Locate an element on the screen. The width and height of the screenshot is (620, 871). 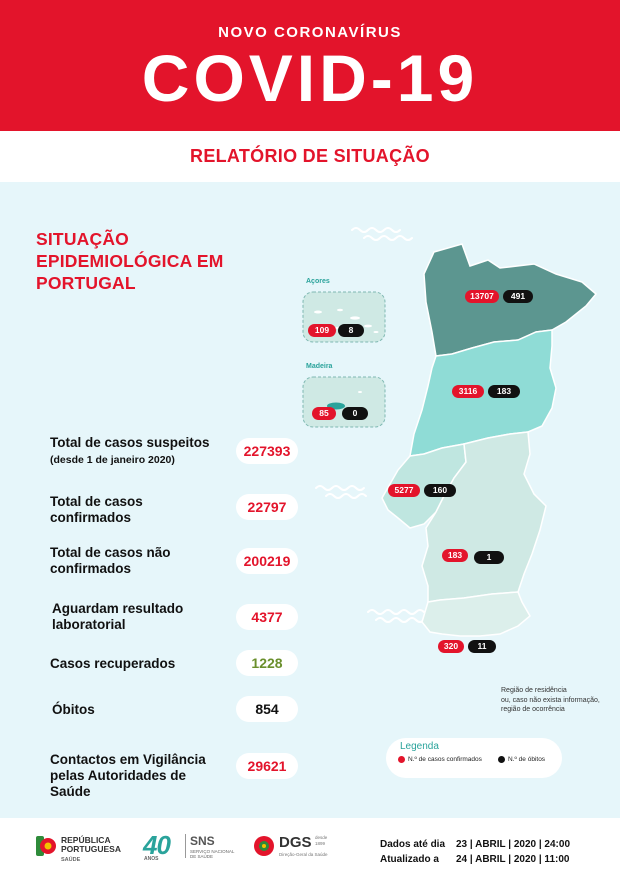
lisboa-cases-pill: 5277 is located at coordinates (404, 490).